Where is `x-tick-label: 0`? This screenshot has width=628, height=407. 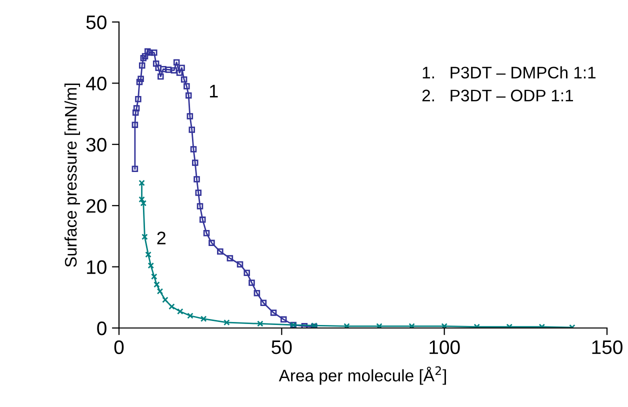
x-tick-label: 0 is located at coordinates (119, 347).